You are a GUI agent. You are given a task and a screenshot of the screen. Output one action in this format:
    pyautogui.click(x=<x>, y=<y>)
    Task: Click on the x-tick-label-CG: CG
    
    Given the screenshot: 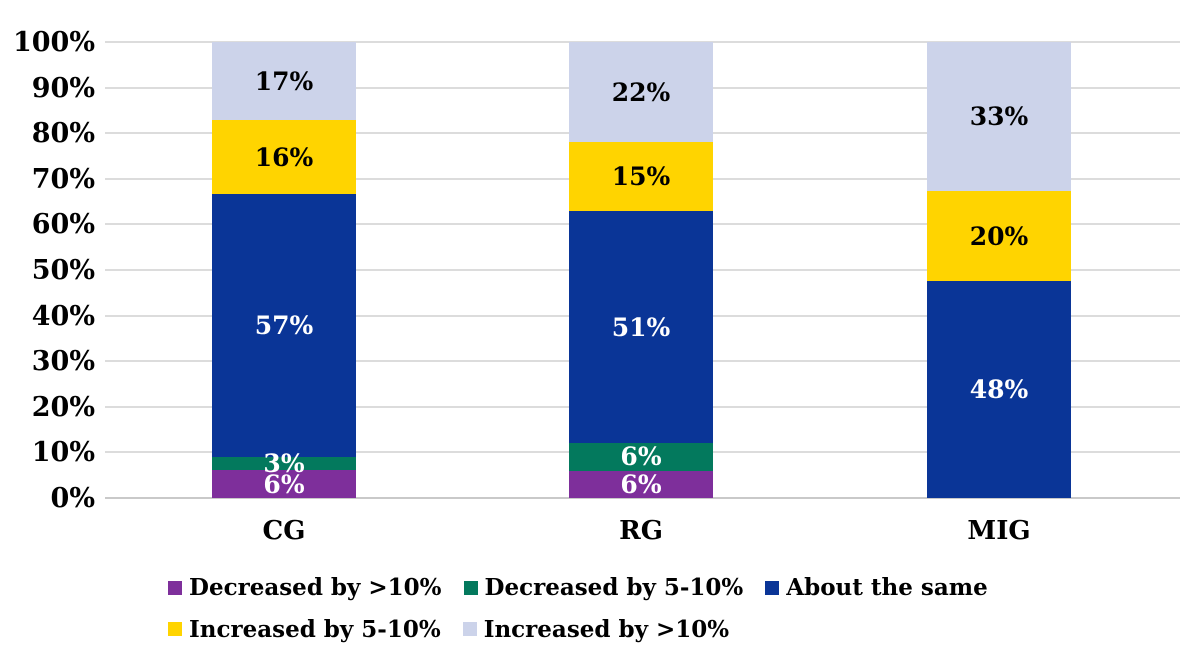 What is the action you would take?
    pyautogui.click(x=284, y=531)
    